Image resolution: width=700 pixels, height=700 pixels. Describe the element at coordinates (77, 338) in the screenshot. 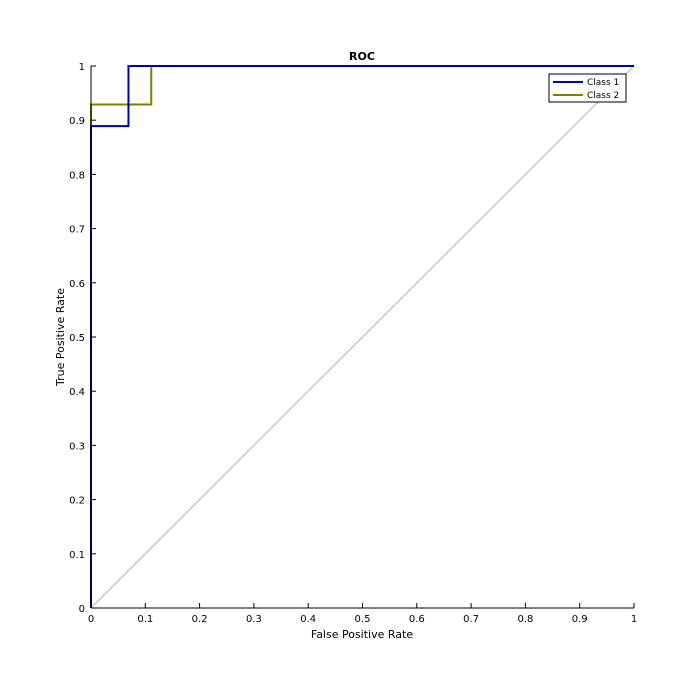

I see `y-tick-label: 0.5` at that location.